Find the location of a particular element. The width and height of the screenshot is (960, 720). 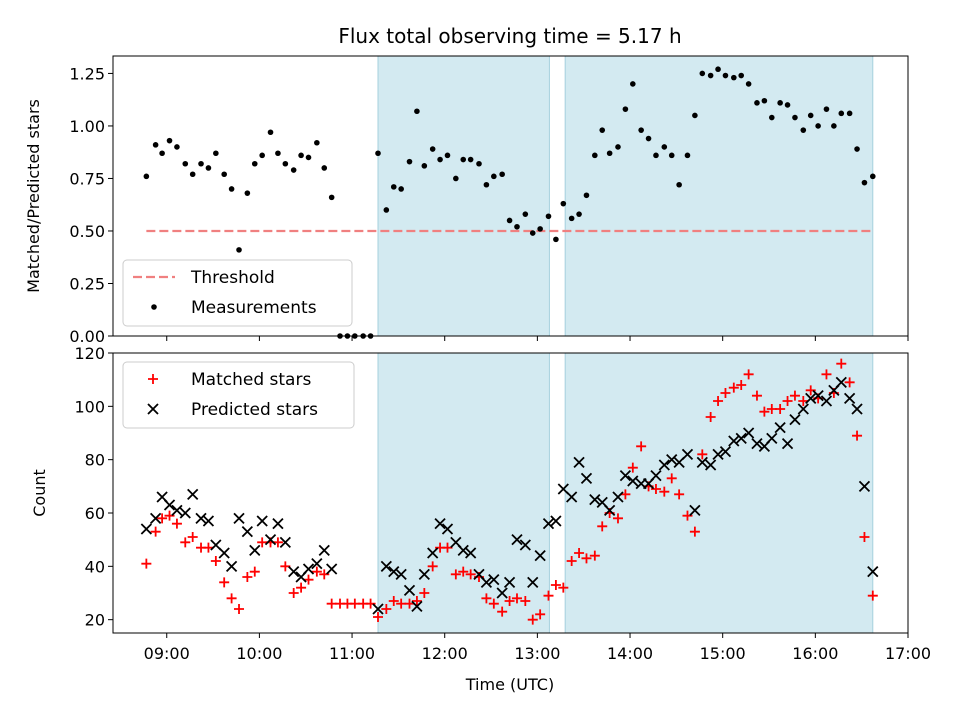

x-tick-label: 13:00 is located at coordinates (537, 653).